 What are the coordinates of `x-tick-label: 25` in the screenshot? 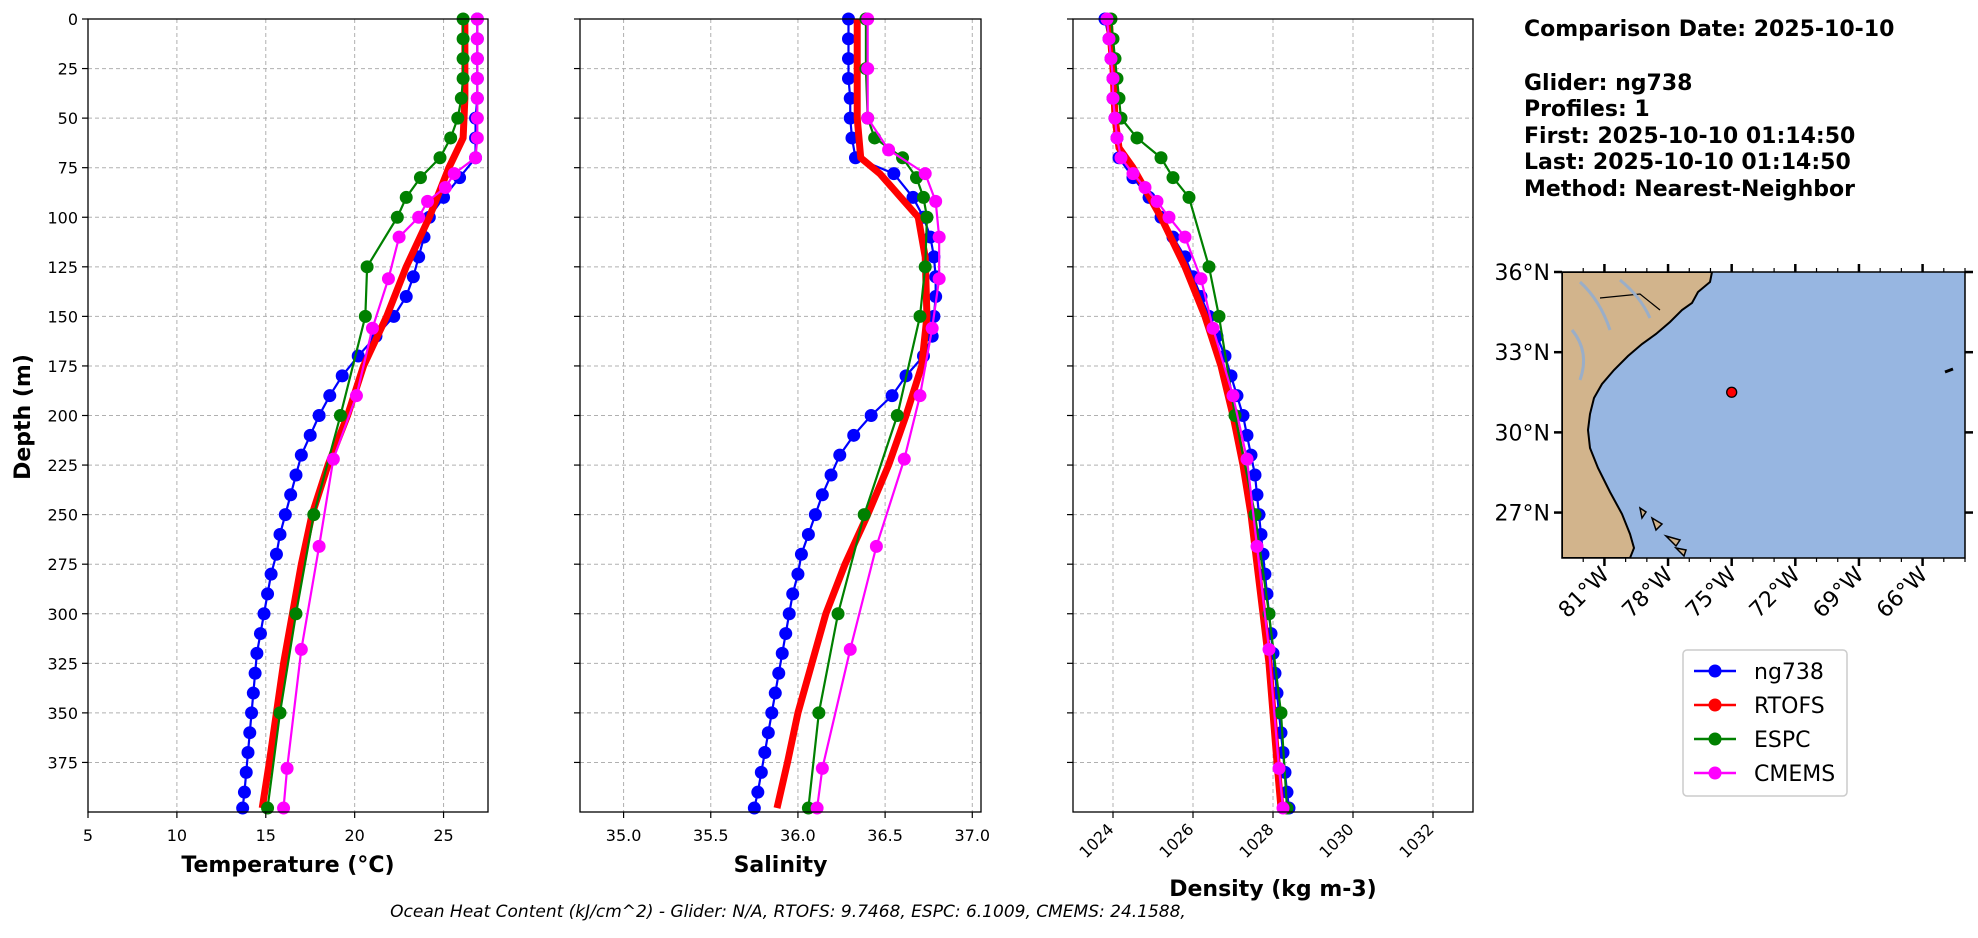 It's located at (443, 835).